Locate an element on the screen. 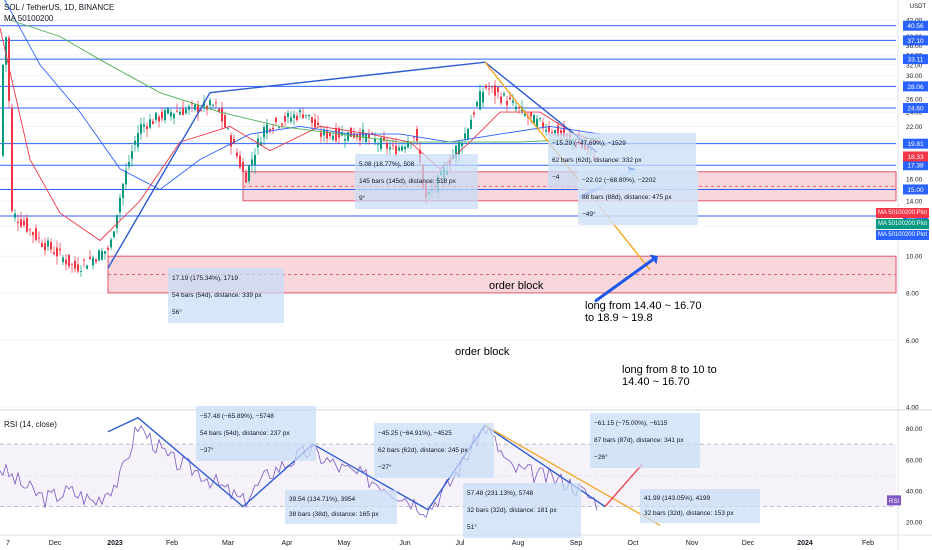 The width and height of the screenshot is (932, 550). level-price-label: 15.00 is located at coordinates (915, 190).